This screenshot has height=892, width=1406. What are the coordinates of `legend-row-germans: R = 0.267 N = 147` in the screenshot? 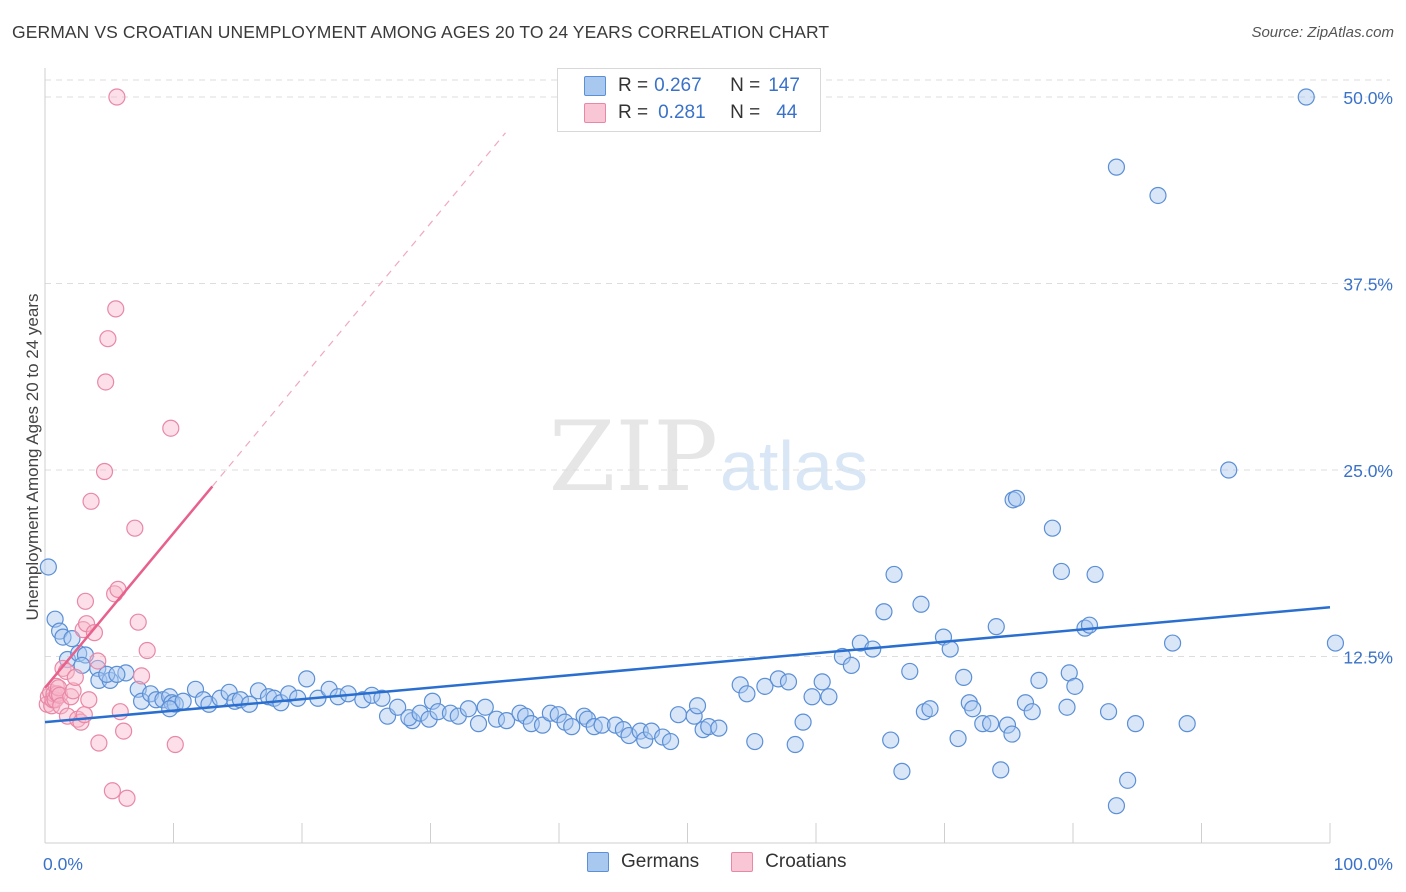 It's located at (692, 86).